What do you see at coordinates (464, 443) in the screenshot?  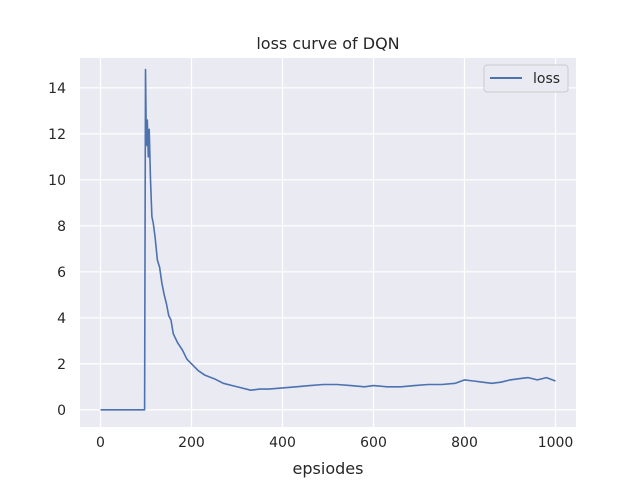 I see `x-tick-label: 800` at bounding box center [464, 443].